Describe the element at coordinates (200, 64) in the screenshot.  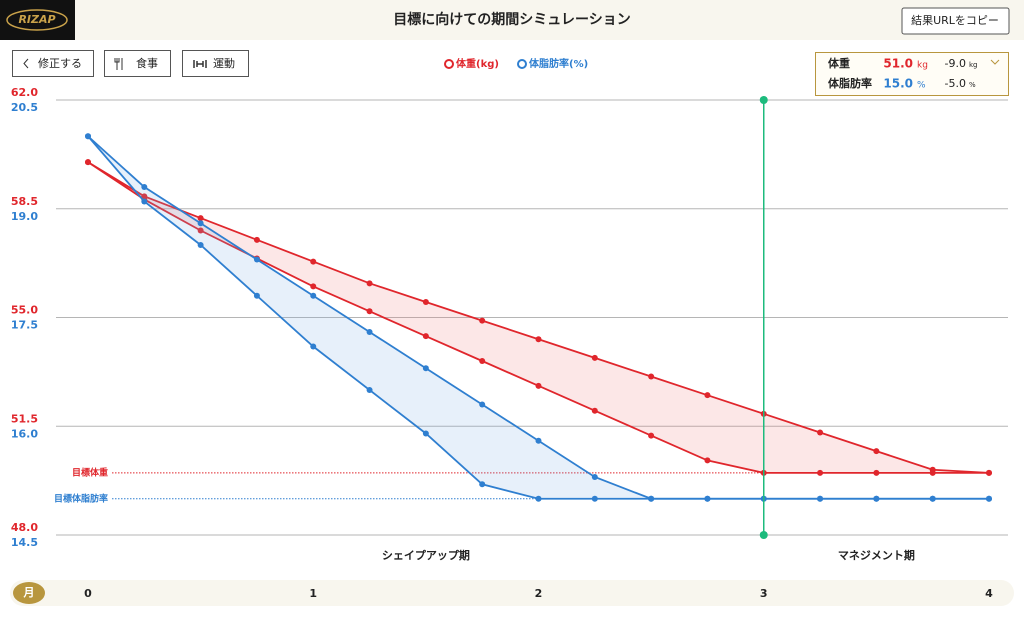
I see `exercise-icon` at that location.